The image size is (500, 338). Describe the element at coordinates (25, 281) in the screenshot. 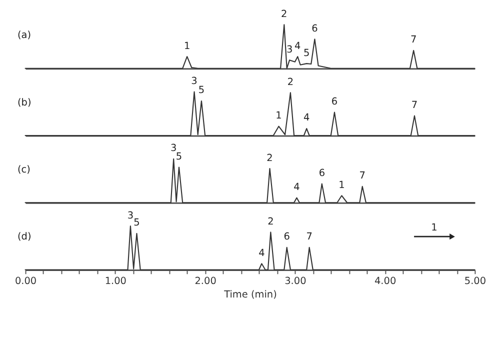

I see `x-tick-label: 0.00` at that location.